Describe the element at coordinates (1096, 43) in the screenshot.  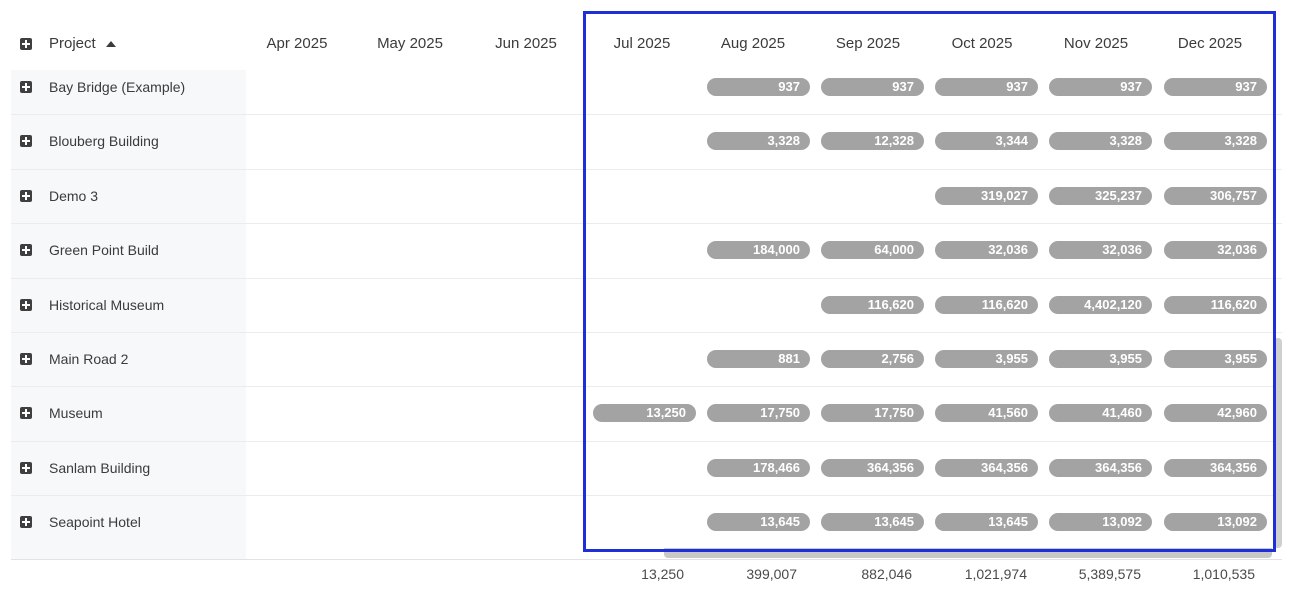
I see `month-header: Nov 2025` at that location.